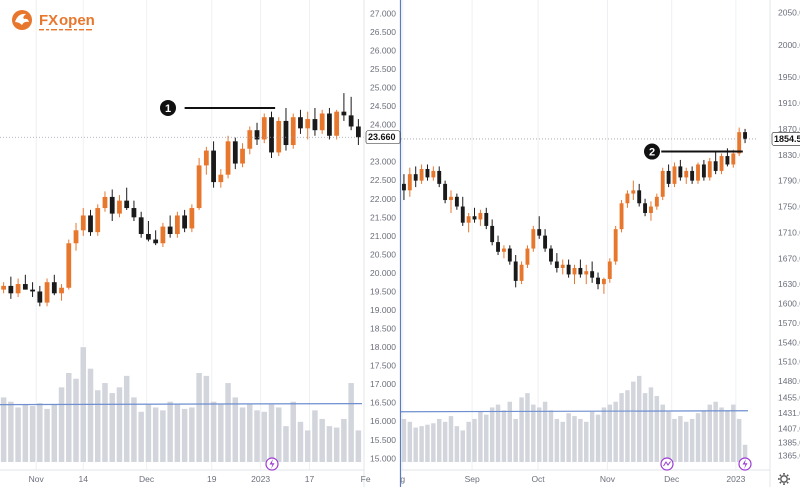 The height and width of the screenshot is (492, 800). What do you see at coordinates (789, 181) in the screenshot?
I see `price-tick-label: 1790.0` at bounding box center [789, 181].